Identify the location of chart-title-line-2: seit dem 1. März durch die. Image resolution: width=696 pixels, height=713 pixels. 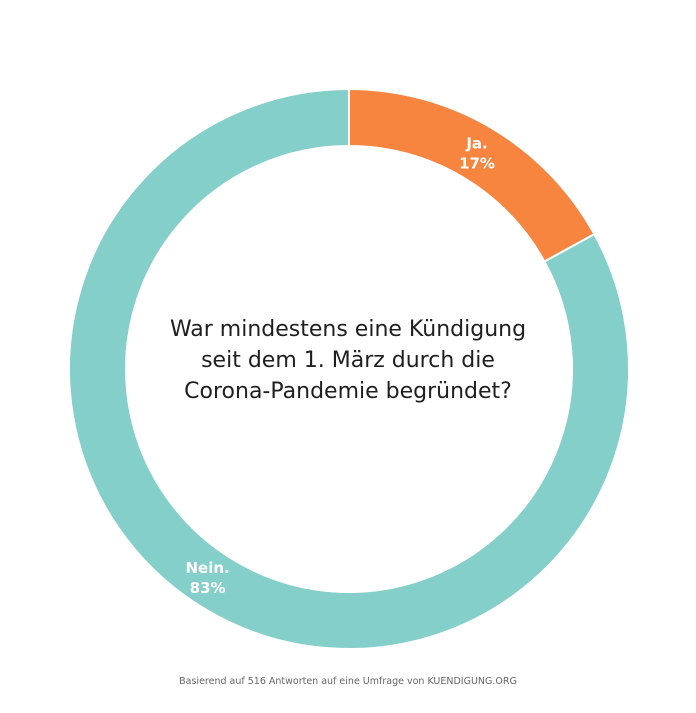
(348, 360).